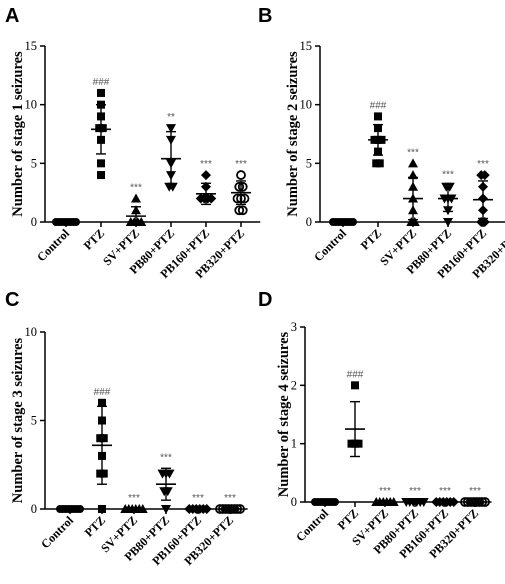 The height and width of the screenshot is (584, 505). What do you see at coordinates (294, 327) in the screenshot?
I see `y-tick-label: 3` at bounding box center [294, 327].